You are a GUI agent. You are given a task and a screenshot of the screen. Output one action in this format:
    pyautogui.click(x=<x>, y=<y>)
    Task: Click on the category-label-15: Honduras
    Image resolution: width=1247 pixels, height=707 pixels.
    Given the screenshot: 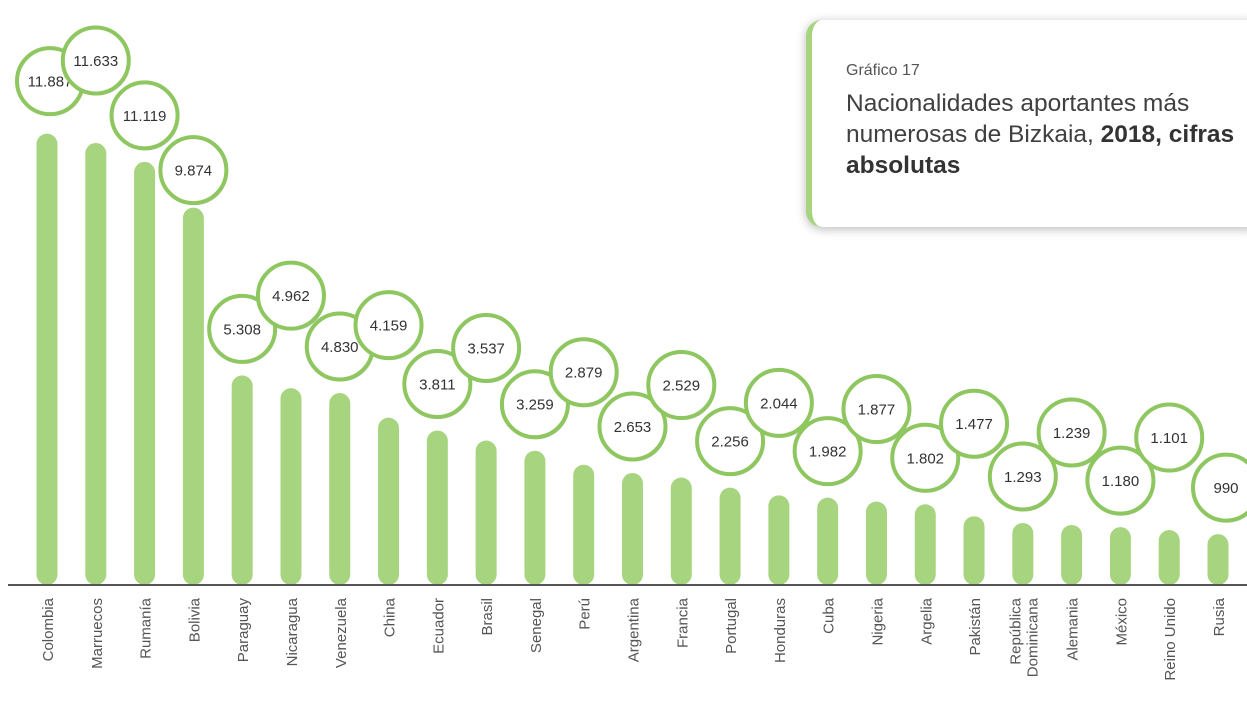 What is the action you would take?
    pyautogui.click(x=780, y=630)
    